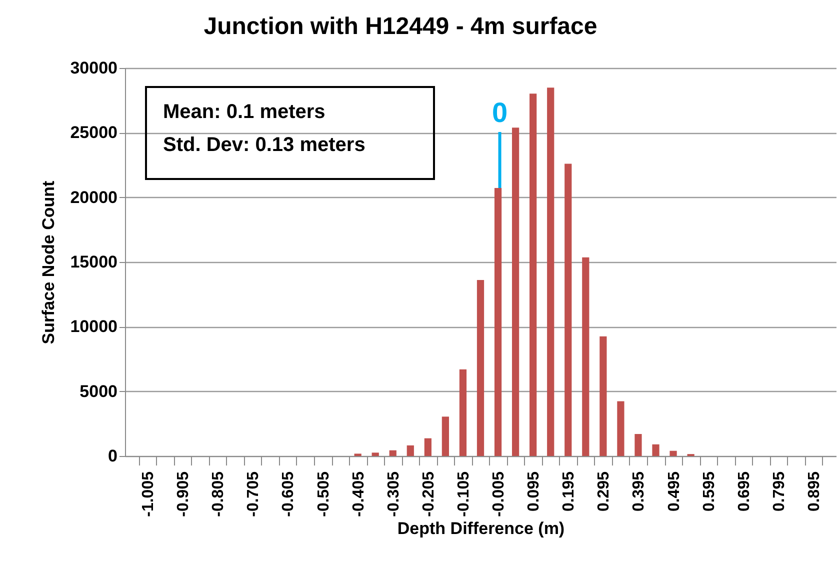 The width and height of the screenshot is (840, 570). What do you see at coordinates (94, 132) in the screenshot?
I see `y-tick-label: 25000` at bounding box center [94, 132].